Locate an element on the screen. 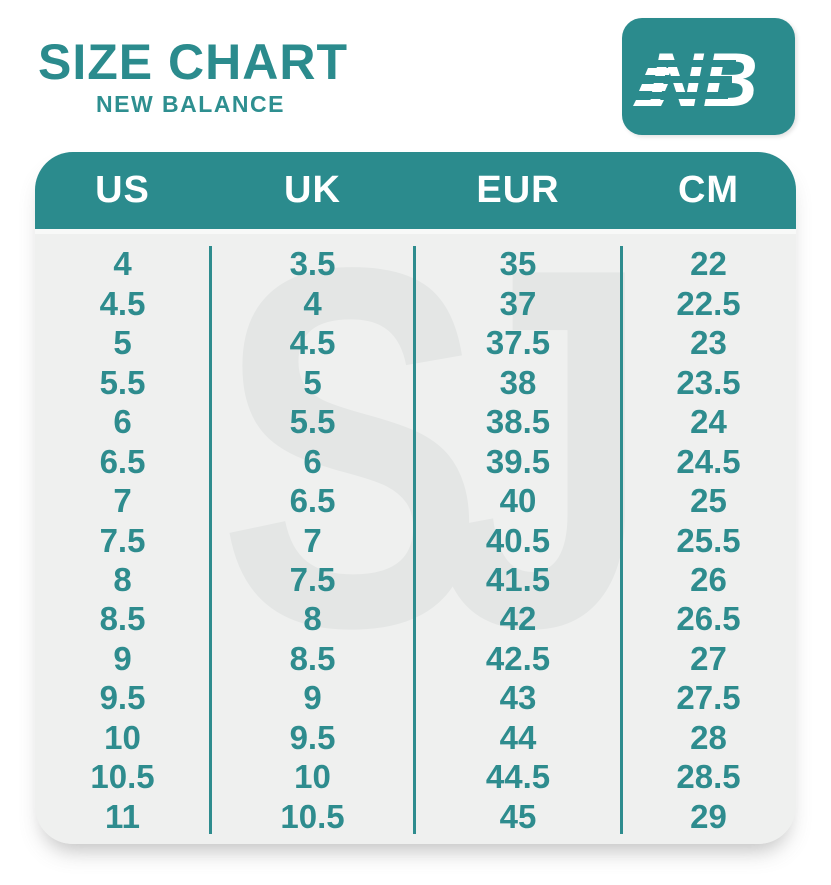 Image resolution: width=831 pixels, height=885 pixels. column-header-uk: UK is located at coordinates (312, 190).